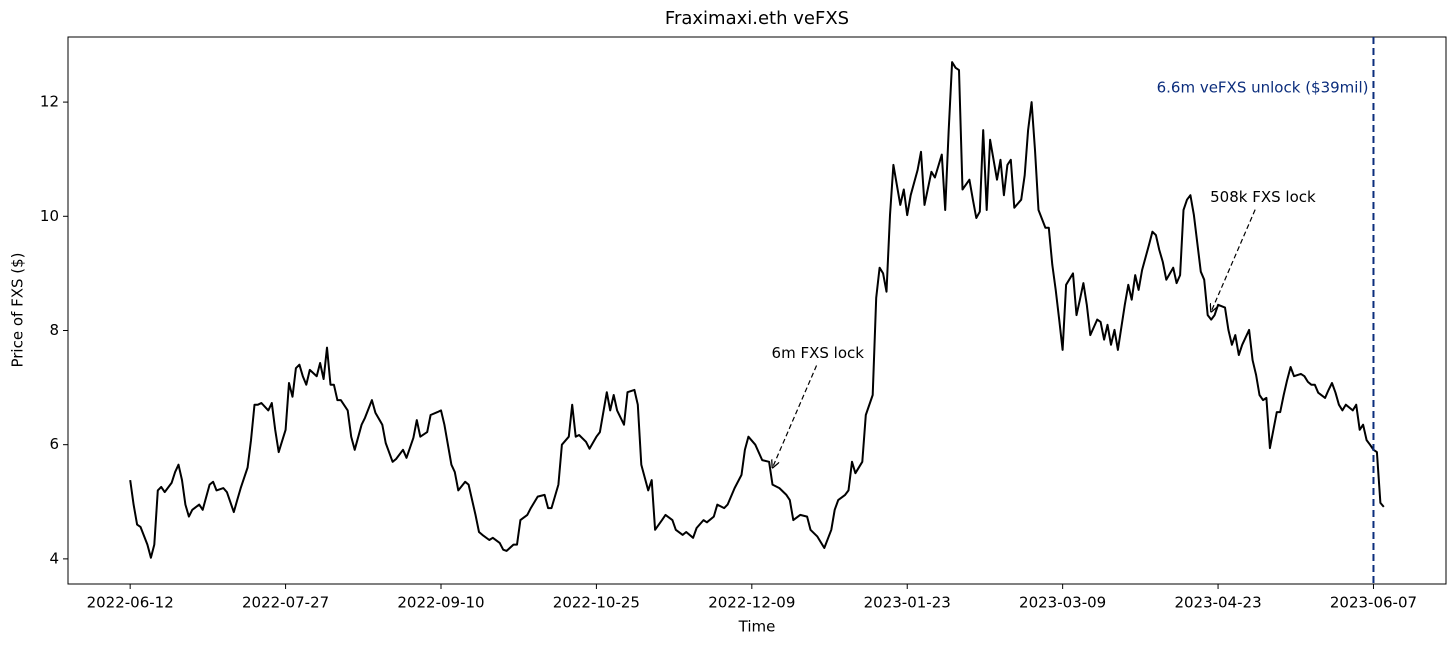  Describe the element at coordinates (54, 558) in the screenshot. I see `y-tick-label: 4` at that location.